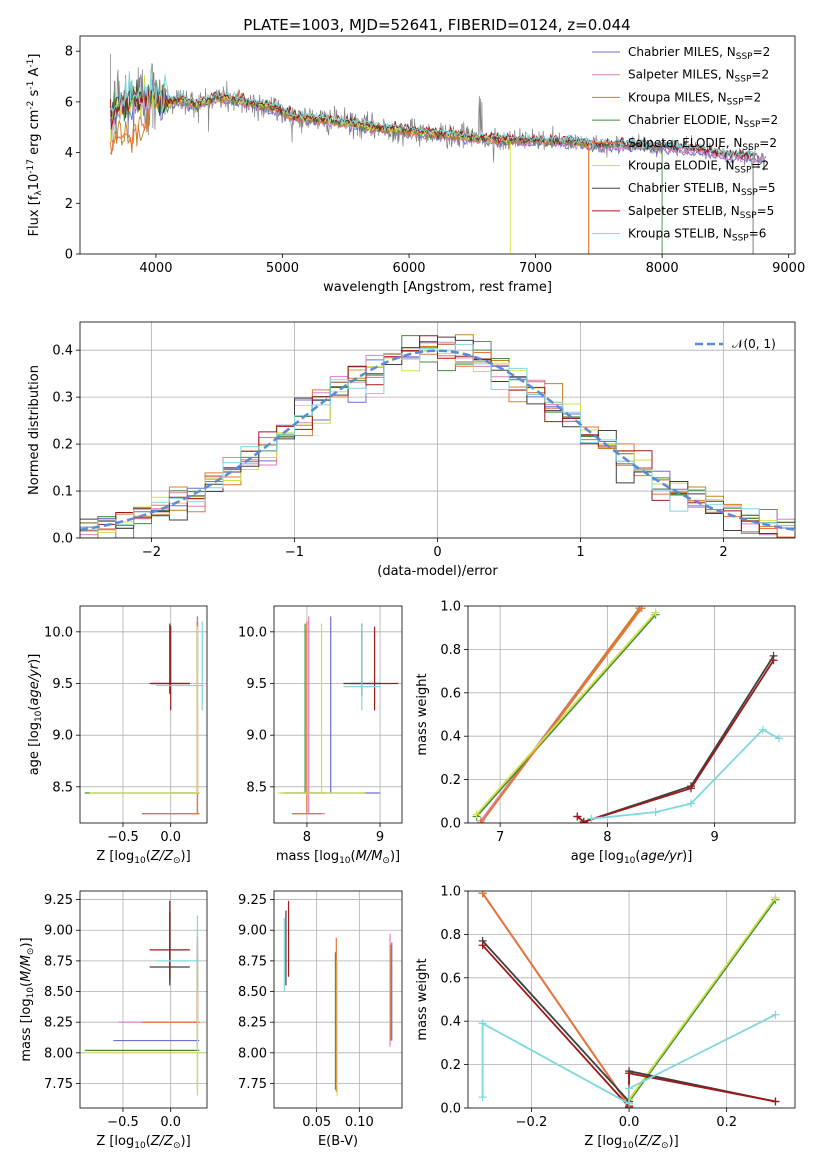 The width and height of the screenshot is (819, 1170). What do you see at coordinates (69, 204) in the screenshot?
I see `y-tick-label: 2` at bounding box center [69, 204].